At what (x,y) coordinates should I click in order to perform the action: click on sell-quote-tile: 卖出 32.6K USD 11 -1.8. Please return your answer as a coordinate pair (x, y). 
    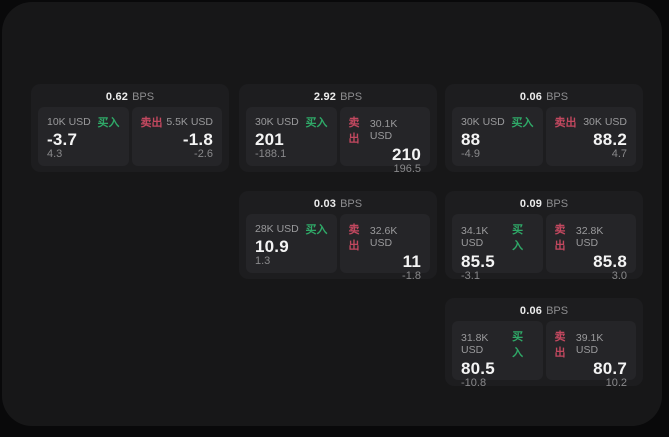
    Looking at the image, I should click on (384, 248).